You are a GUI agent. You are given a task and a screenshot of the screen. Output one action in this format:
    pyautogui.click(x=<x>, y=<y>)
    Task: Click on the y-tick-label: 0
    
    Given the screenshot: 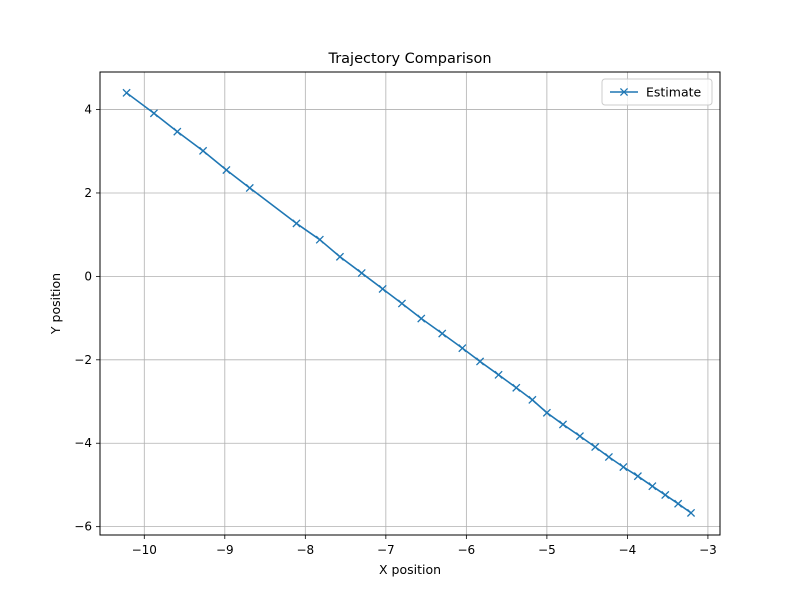 What is the action you would take?
    pyautogui.click(x=88, y=276)
    